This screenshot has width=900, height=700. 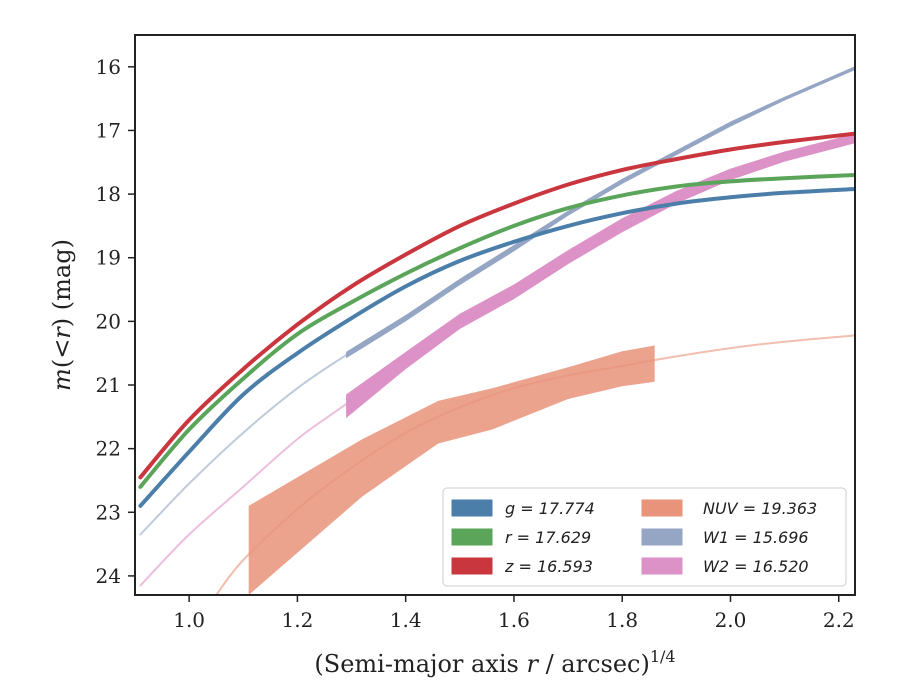 What do you see at coordinates (756, 566) in the screenshot?
I see `legend-label-w2: W2 = 16.520` at bounding box center [756, 566].